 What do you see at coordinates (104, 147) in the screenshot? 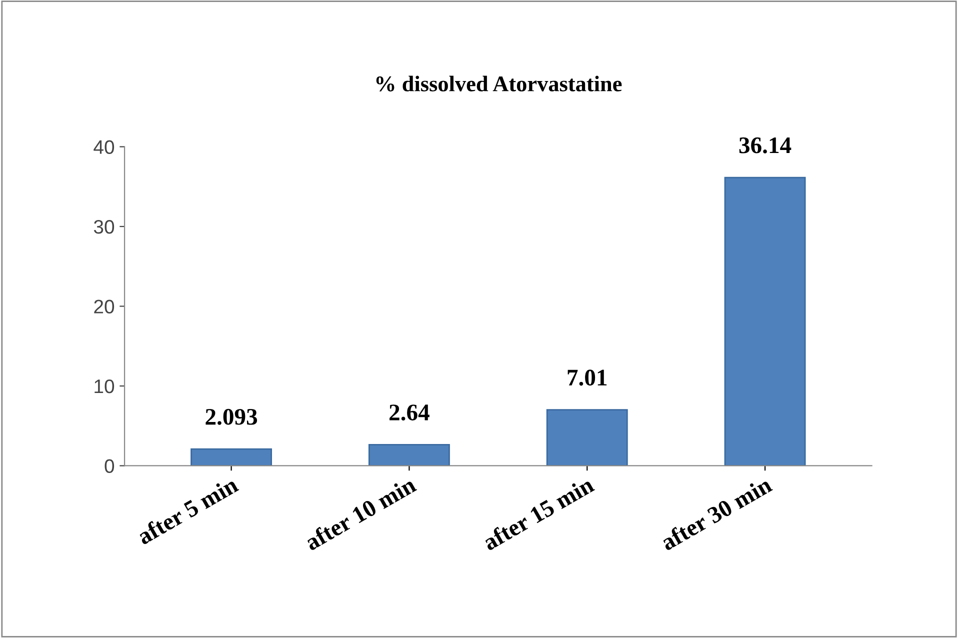
I see `y-tick-label: 40` at bounding box center [104, 147].